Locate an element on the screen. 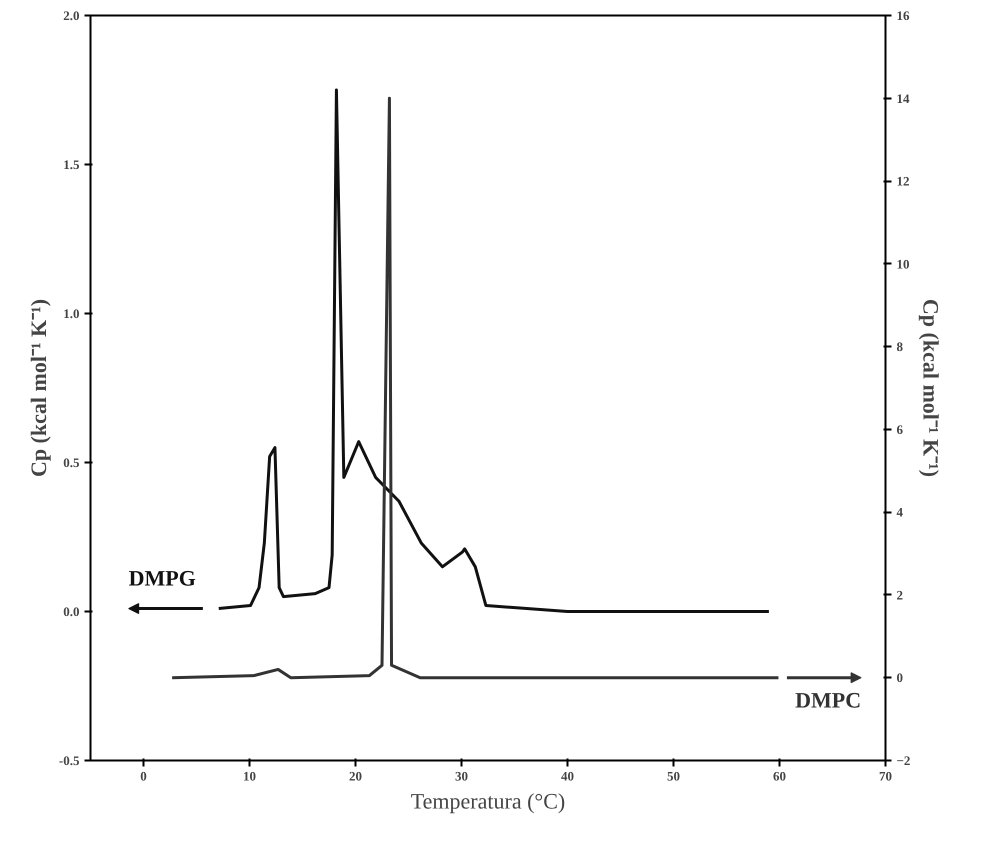 This screenshot has height=847, width=985. series-label: DMPG is located at coordinates (162, 578).